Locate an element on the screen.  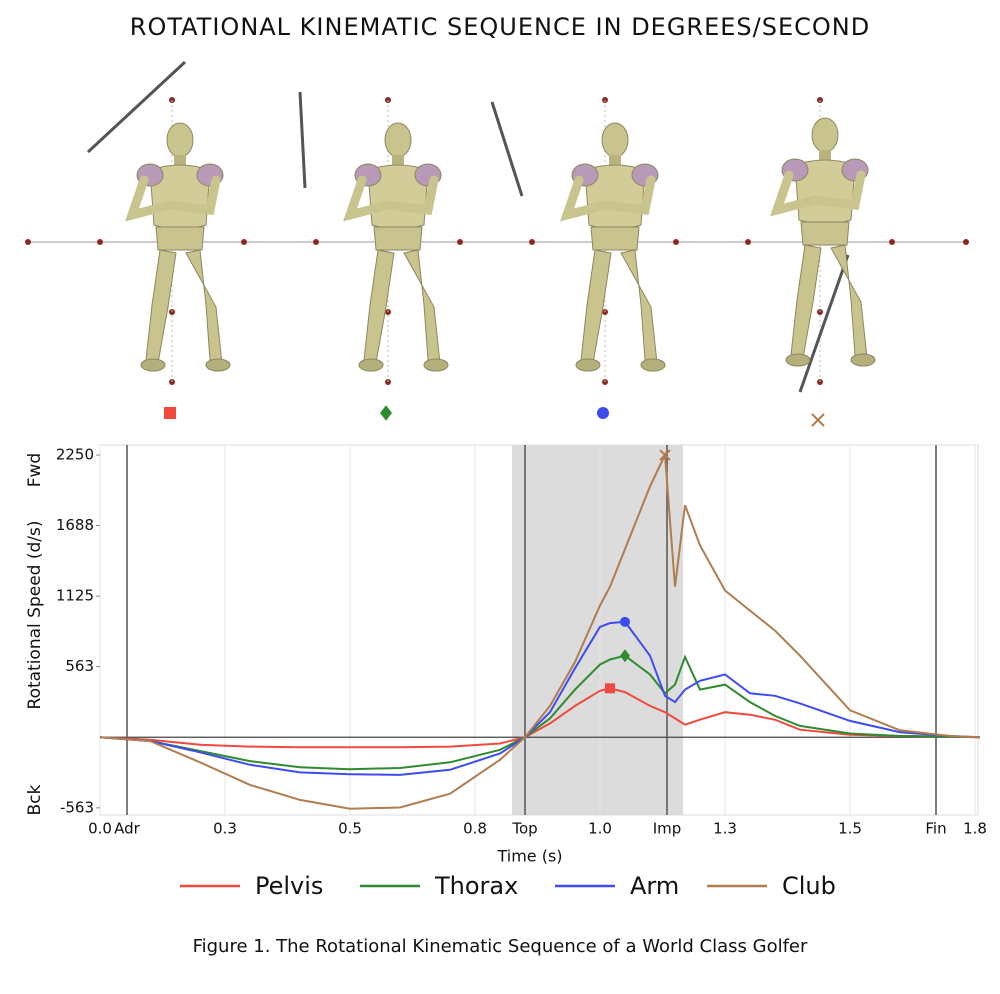
event-label: Top is located at coordinates (524, 829).